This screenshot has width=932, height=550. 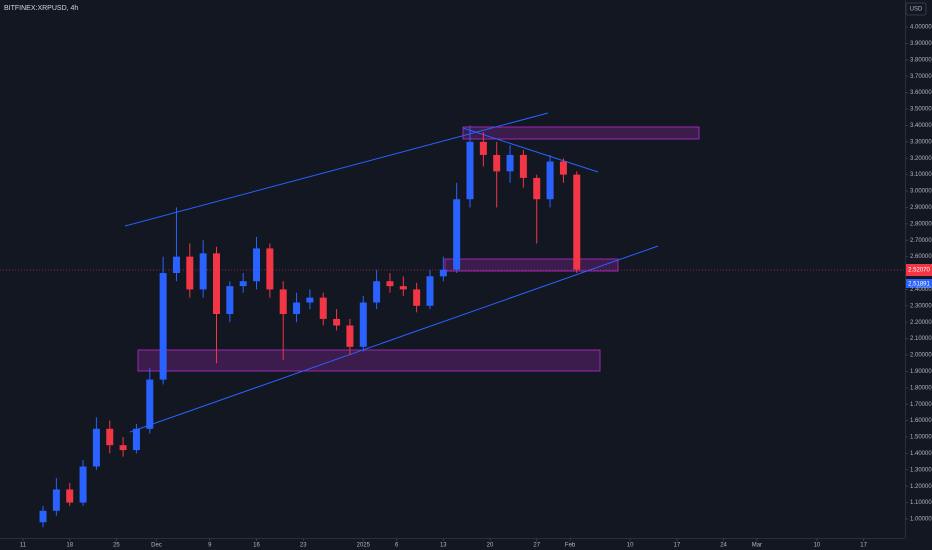 I want to click on y-tick-label: 1.30000, so click(x=921, y=470).